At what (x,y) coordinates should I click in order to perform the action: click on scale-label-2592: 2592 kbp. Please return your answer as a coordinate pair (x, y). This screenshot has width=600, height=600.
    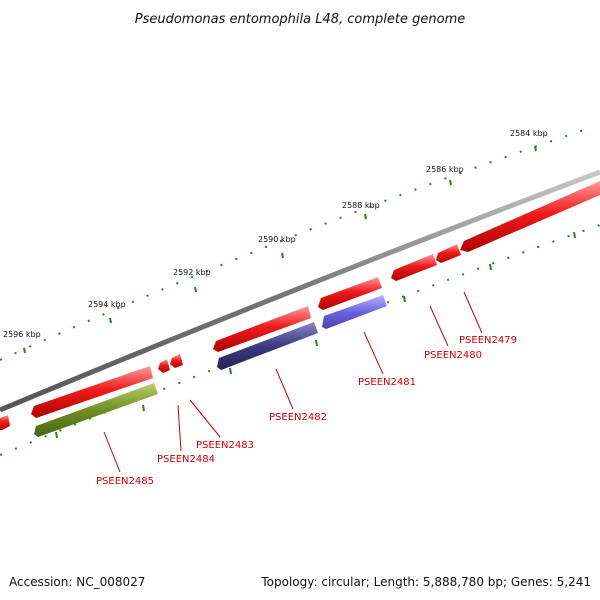
    Looking at the image, I should click on (192, 272).